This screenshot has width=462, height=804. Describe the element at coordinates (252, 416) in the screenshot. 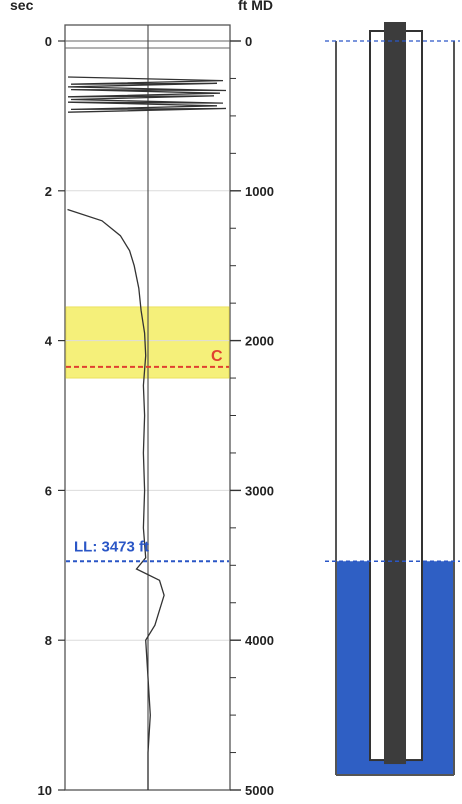

I see `depth-axis: 0 1000 2000 3000 4000 5000` at that location.